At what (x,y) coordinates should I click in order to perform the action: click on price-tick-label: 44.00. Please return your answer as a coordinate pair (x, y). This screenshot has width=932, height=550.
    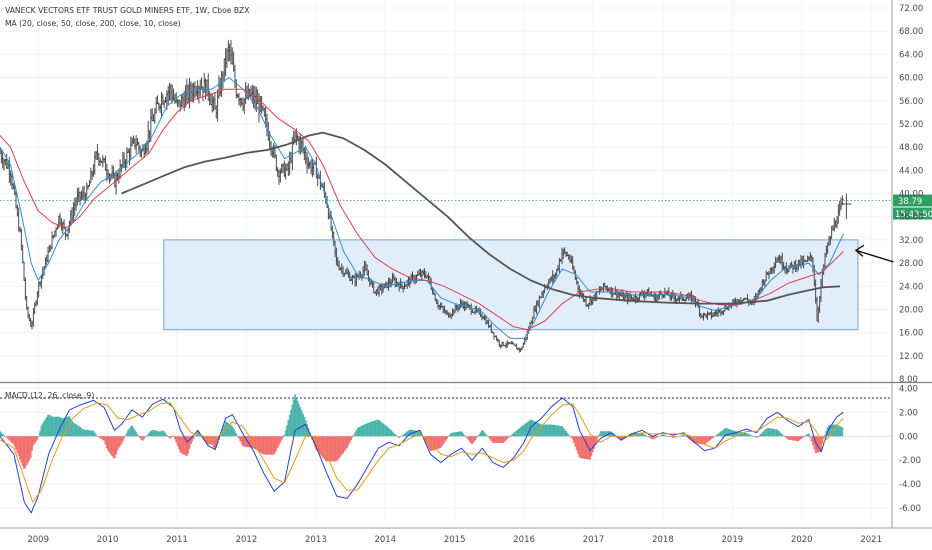
    Looking at the image, I should click on (911, 171).